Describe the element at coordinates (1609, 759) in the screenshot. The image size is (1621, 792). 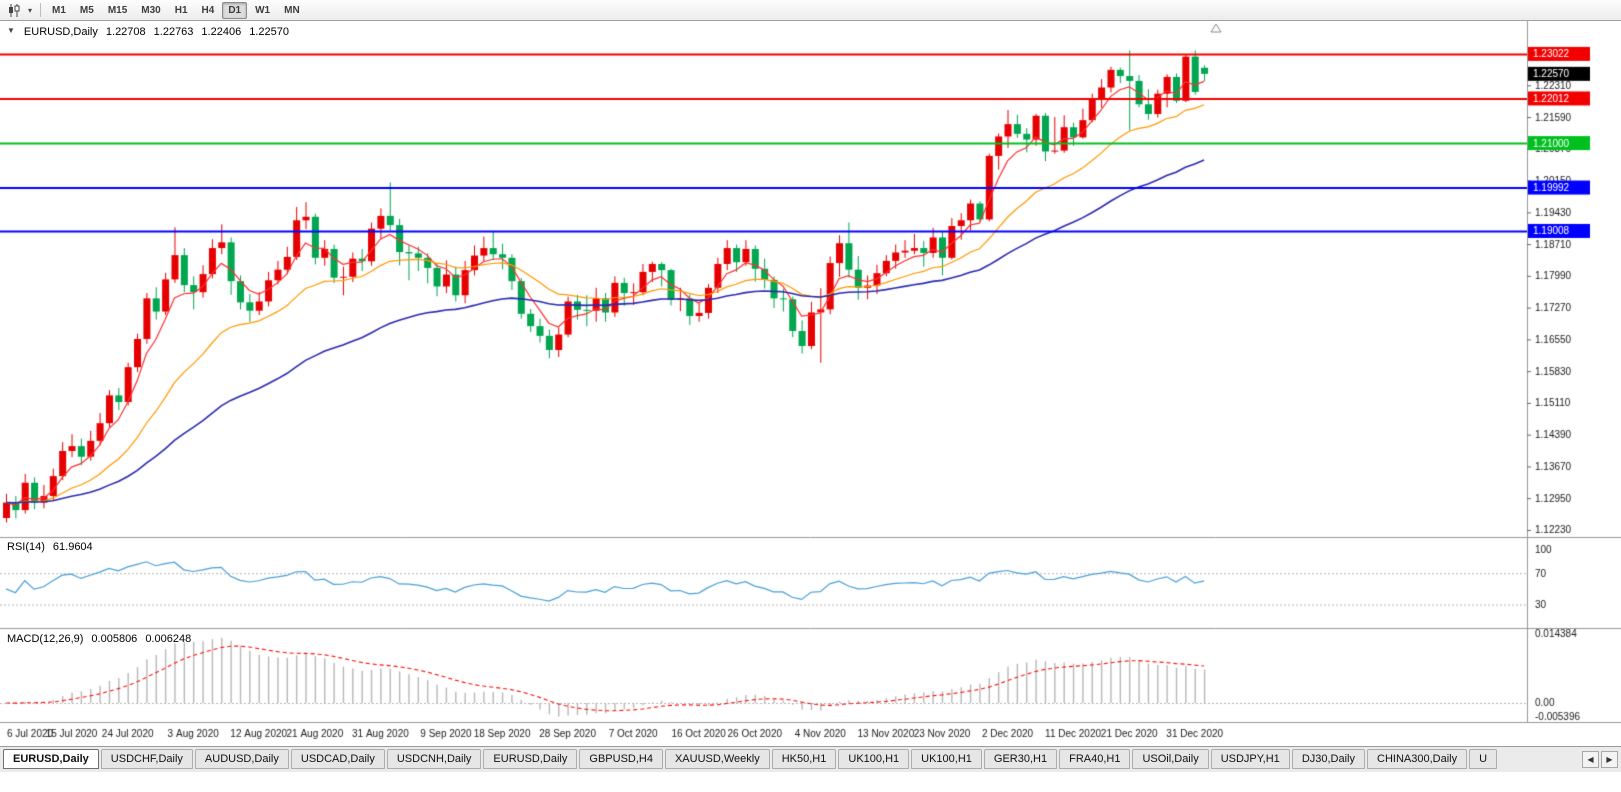
I see `tab-scroll-right-icon: ▶` at that location.